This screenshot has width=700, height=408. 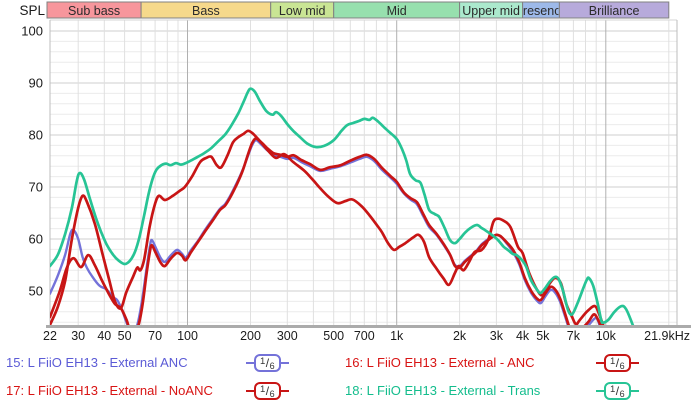 I want to click on x-tick-label: 40, so click(x=104, y=336).